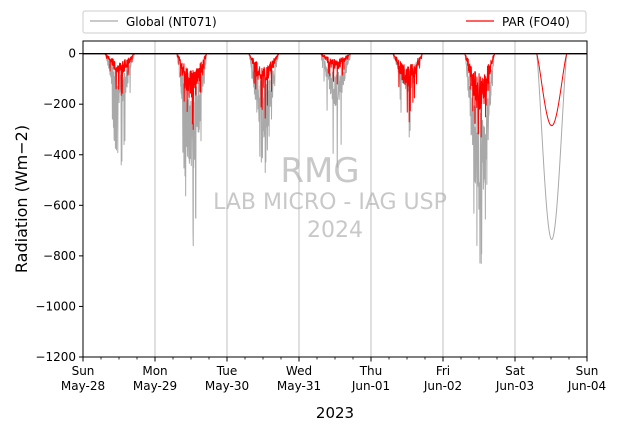 This screenshot has width=618, height=434. Describe the element at coordinates (335, 413) in the screenshot. I see `x-axis-title: 2023` at that location.